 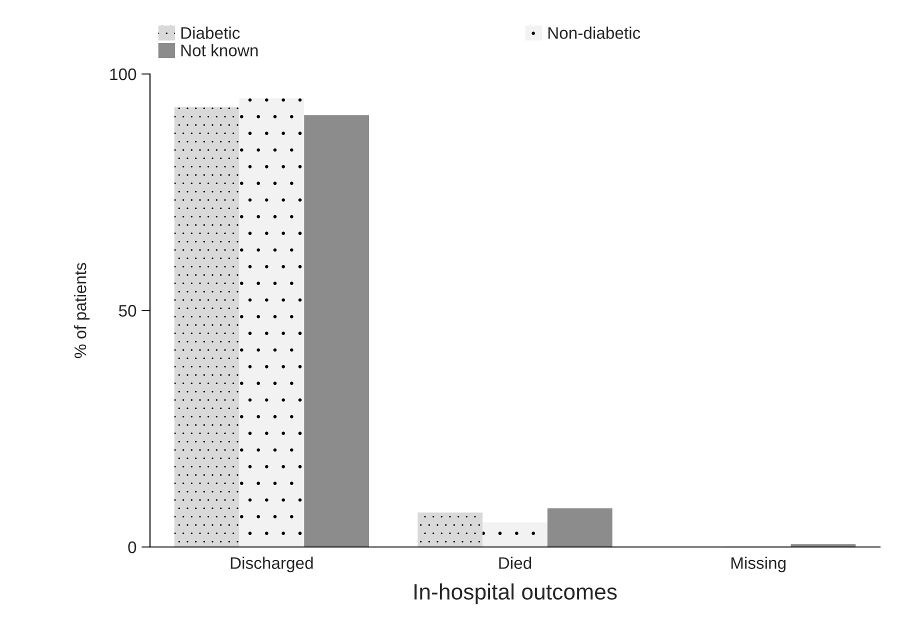 What do you see at coordinates (515, 562) in the screenshot?
I see `x-tick-label: Died` at bounding box center [515, 562].